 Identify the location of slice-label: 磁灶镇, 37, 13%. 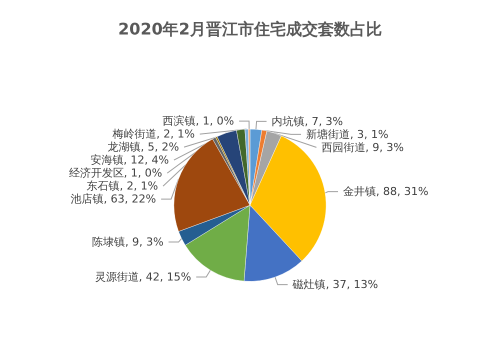
(335, 285).